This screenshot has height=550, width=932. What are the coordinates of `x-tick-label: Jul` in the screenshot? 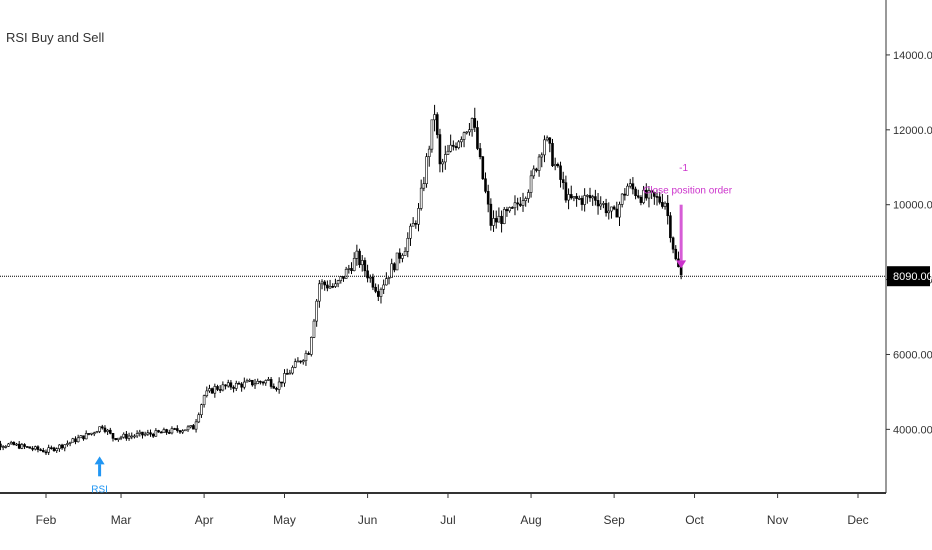 It's located at (447, 520).